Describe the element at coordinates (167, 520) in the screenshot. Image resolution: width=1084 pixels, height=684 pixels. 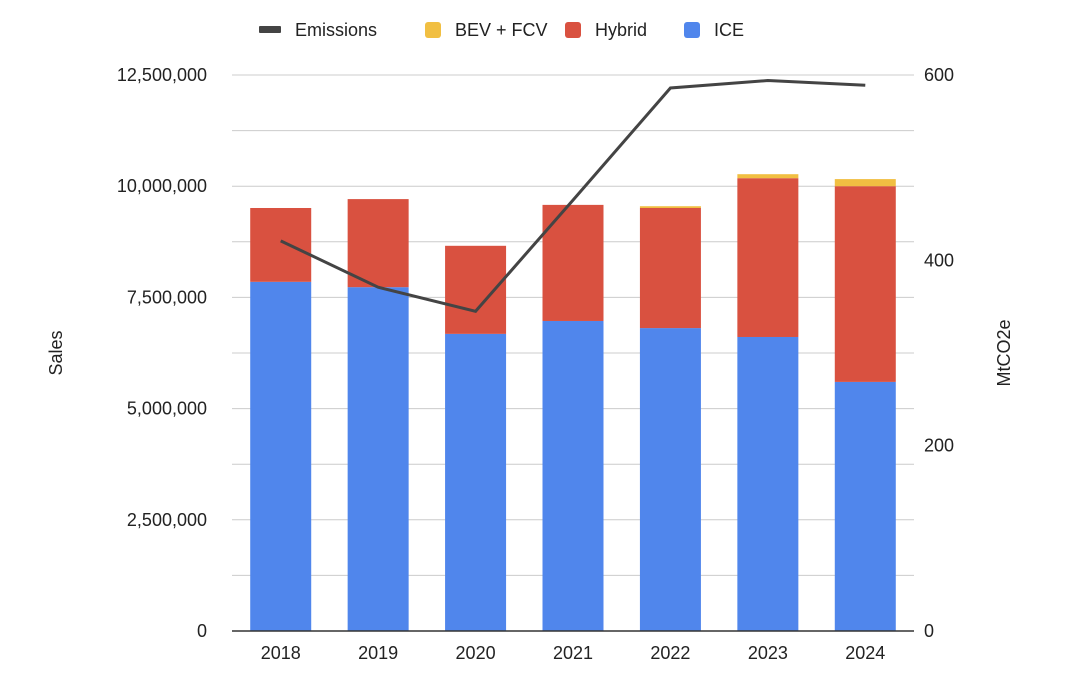
I see `y-tick-label-left: 2,500,000` at that location.